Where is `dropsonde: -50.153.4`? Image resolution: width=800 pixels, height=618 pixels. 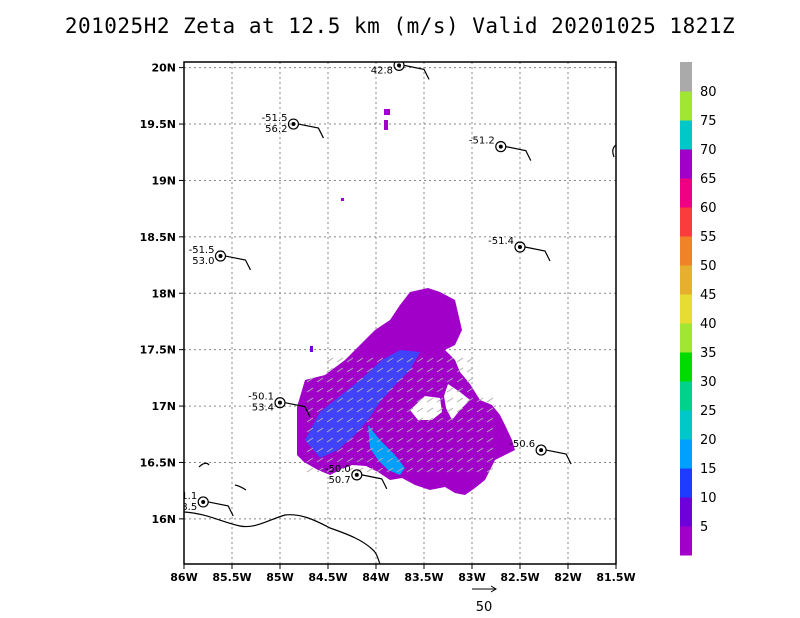
dropsonde: -50.153.4 is located at coordinates (279, 404).